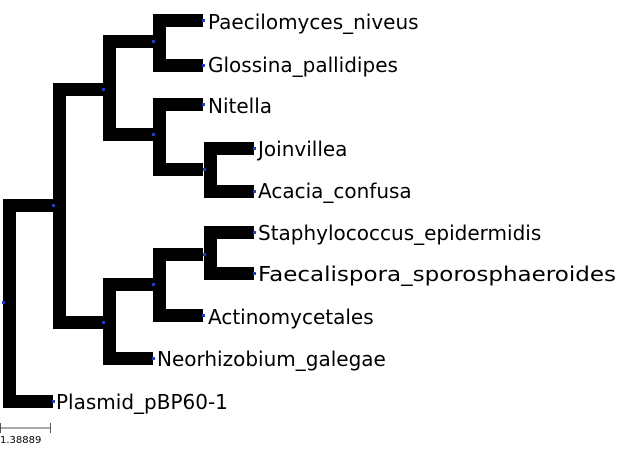  What do you see at coordinates (128, 358) in the screenshot?
I see `branch-leaf-neorhizobium` at bounding box center [128, 358].